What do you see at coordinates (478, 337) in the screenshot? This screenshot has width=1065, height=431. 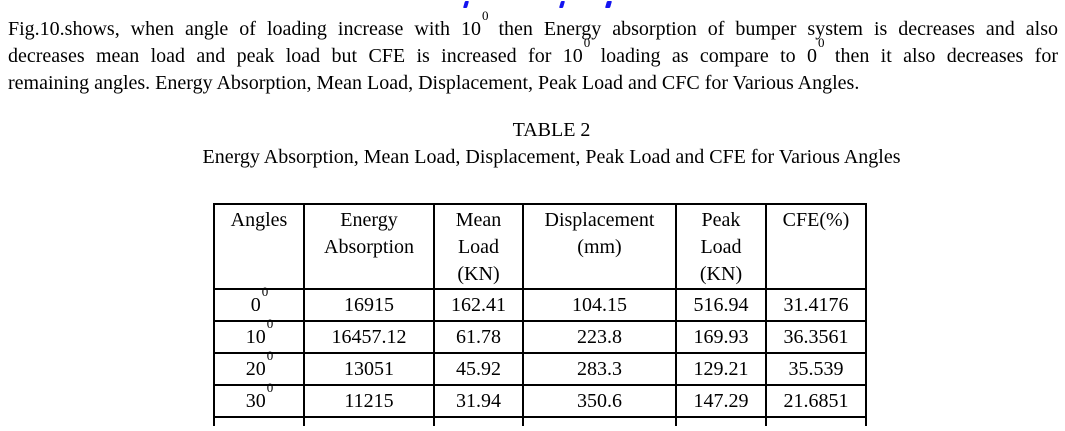 I see `cell-mean-load: 61.78` at bounding box center [478, 337].